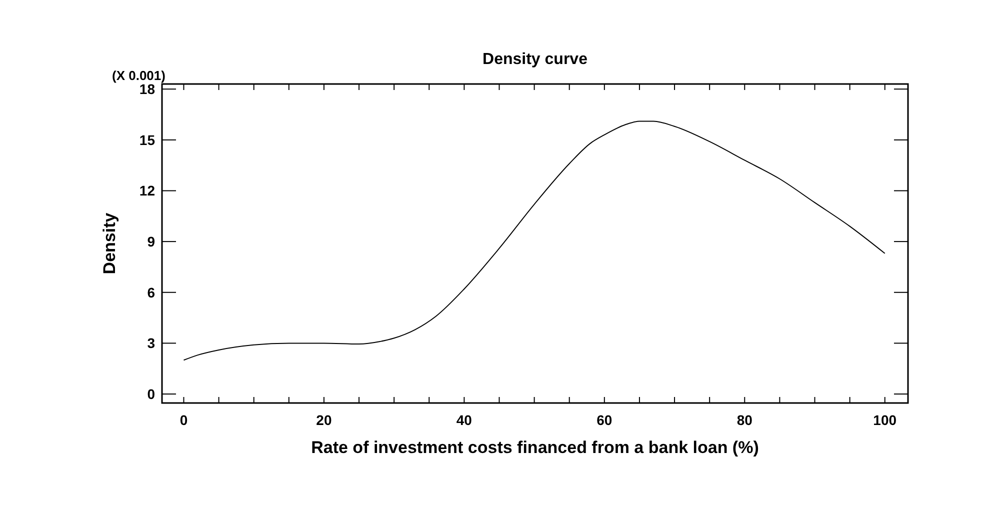 The width and height of the screenshot is (989, 506). Describe the element at coordinates (535, 447) in the screenshot. I see `x-axis-title: Rate of investment costs financed from a bank loan (%)` at that location.